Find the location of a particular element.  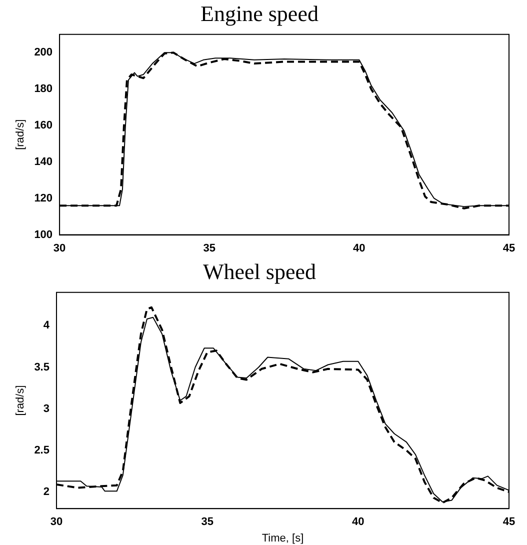

y-tick-label: 180 is located at coordinates (43, 89).